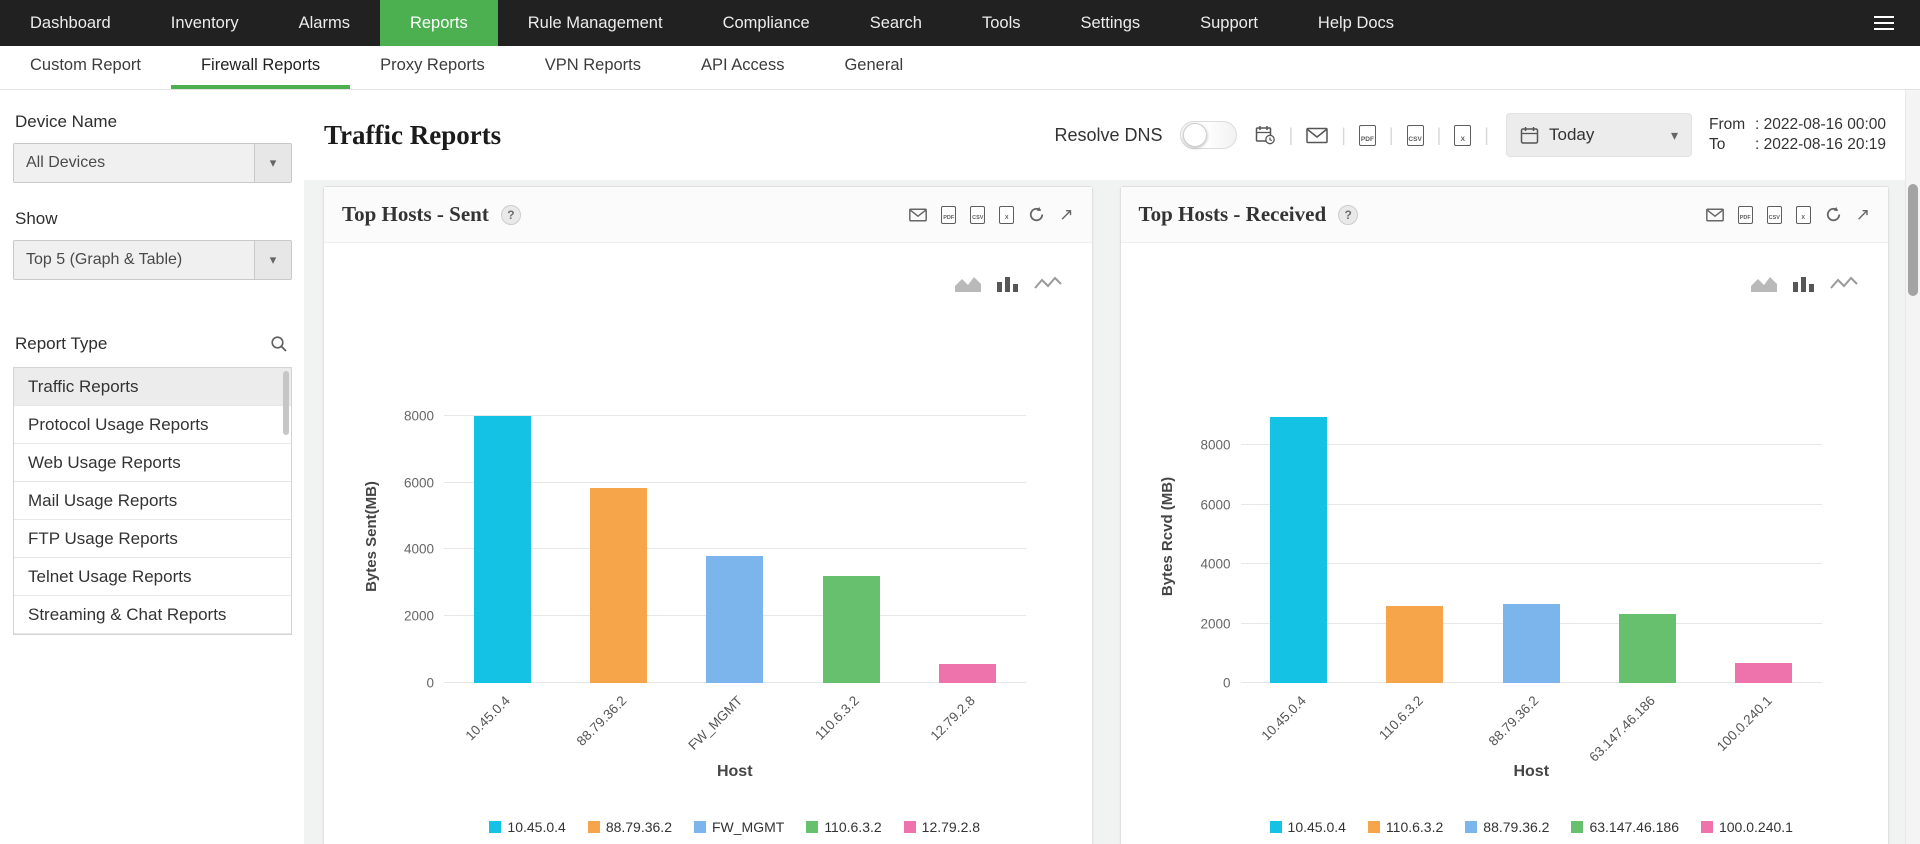  What do you see at coordinates (1356, 22) in the screenshot?
I see `nav-item-help-docs: Help Docs` at bounding box center [1356, 22].